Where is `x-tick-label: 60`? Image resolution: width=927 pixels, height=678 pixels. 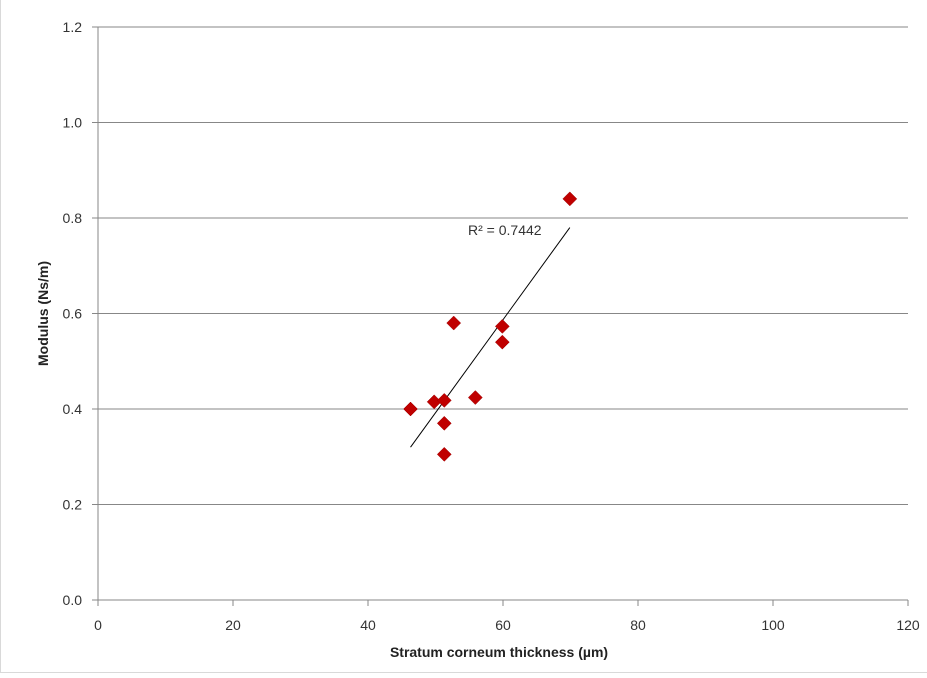
x-tick-label: 60 is located at coordinates (503, 625).